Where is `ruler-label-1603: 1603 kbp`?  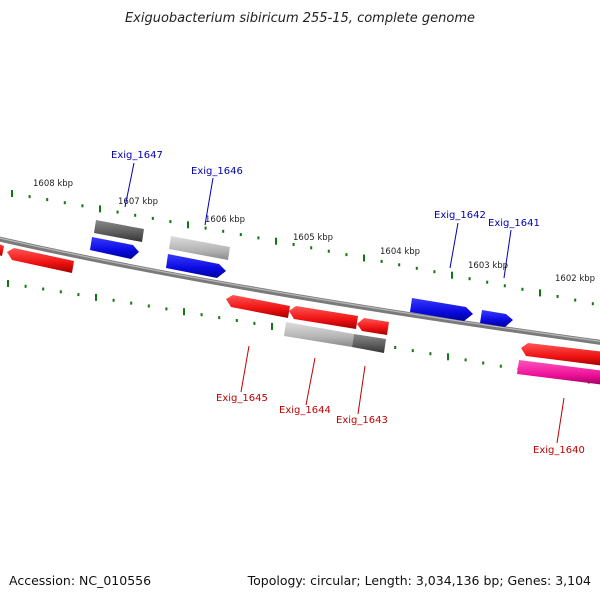
ruler-label-1603: 1603 kbp is located at coordinates (488, 266).